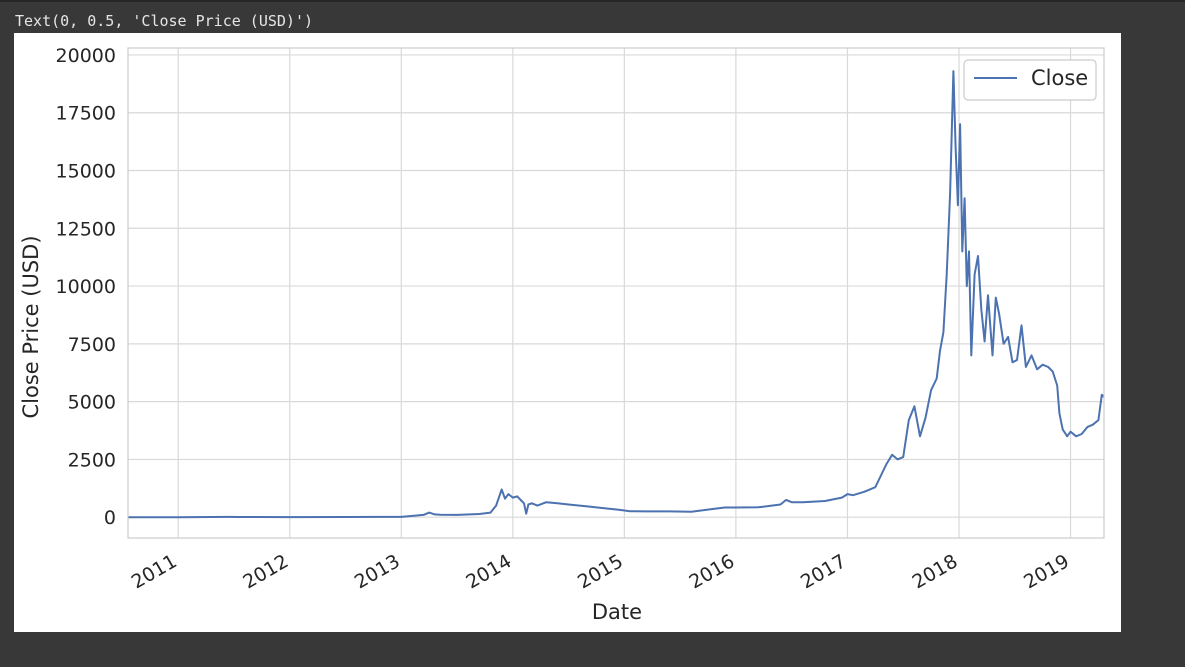 The width and height of the screenshot is (1185, 667). What do you see at coordinates (592, 1) in the screenshot?
I see `top-border` at bounding box center [592, 1].